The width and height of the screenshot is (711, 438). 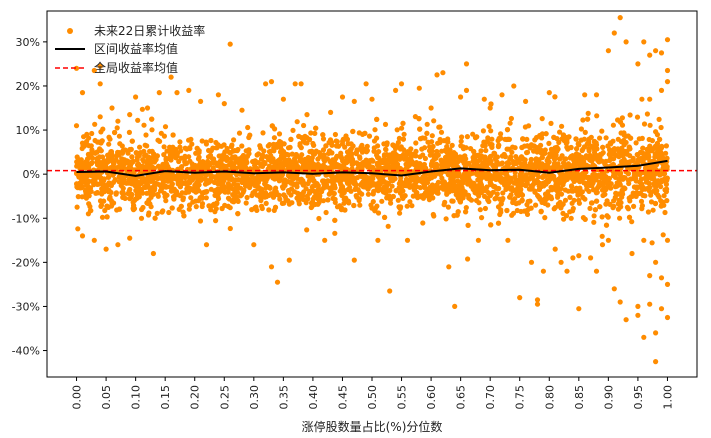 What do you see at coordinates (106, 397) in the screenshot?
I see `x-tick-label: 0.05` at bounding box center [106, 397].